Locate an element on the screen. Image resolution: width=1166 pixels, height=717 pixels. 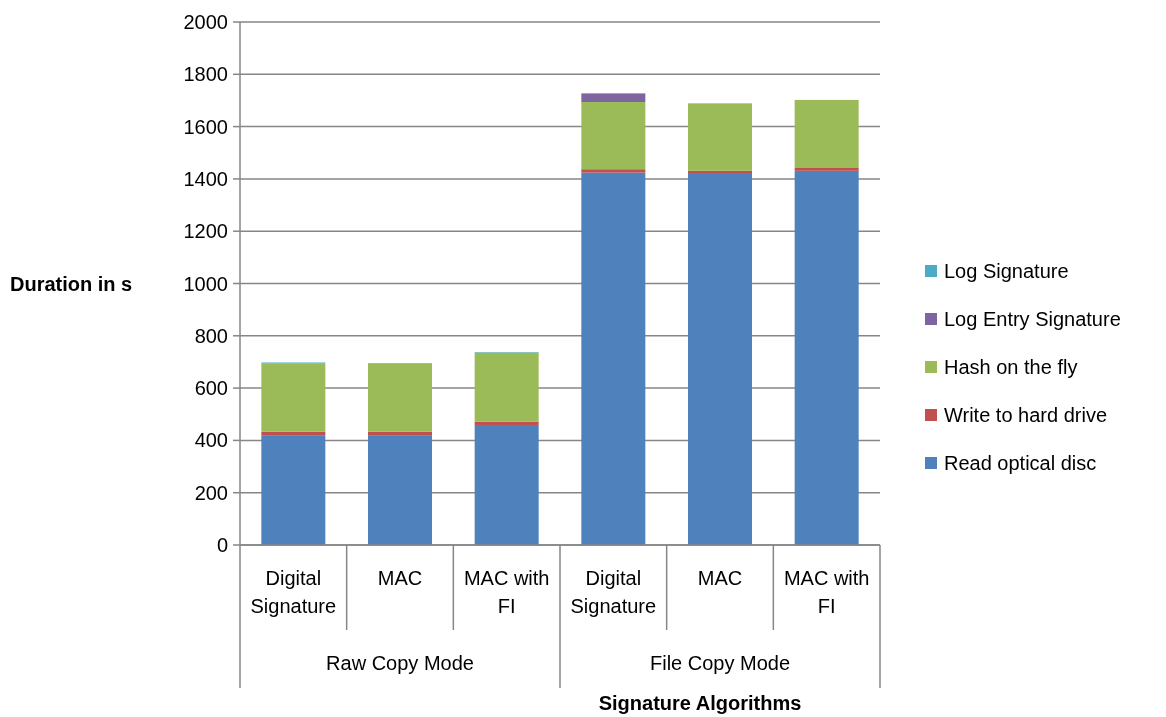
y-tick-label: 600 is located at coordinates (211, 388).